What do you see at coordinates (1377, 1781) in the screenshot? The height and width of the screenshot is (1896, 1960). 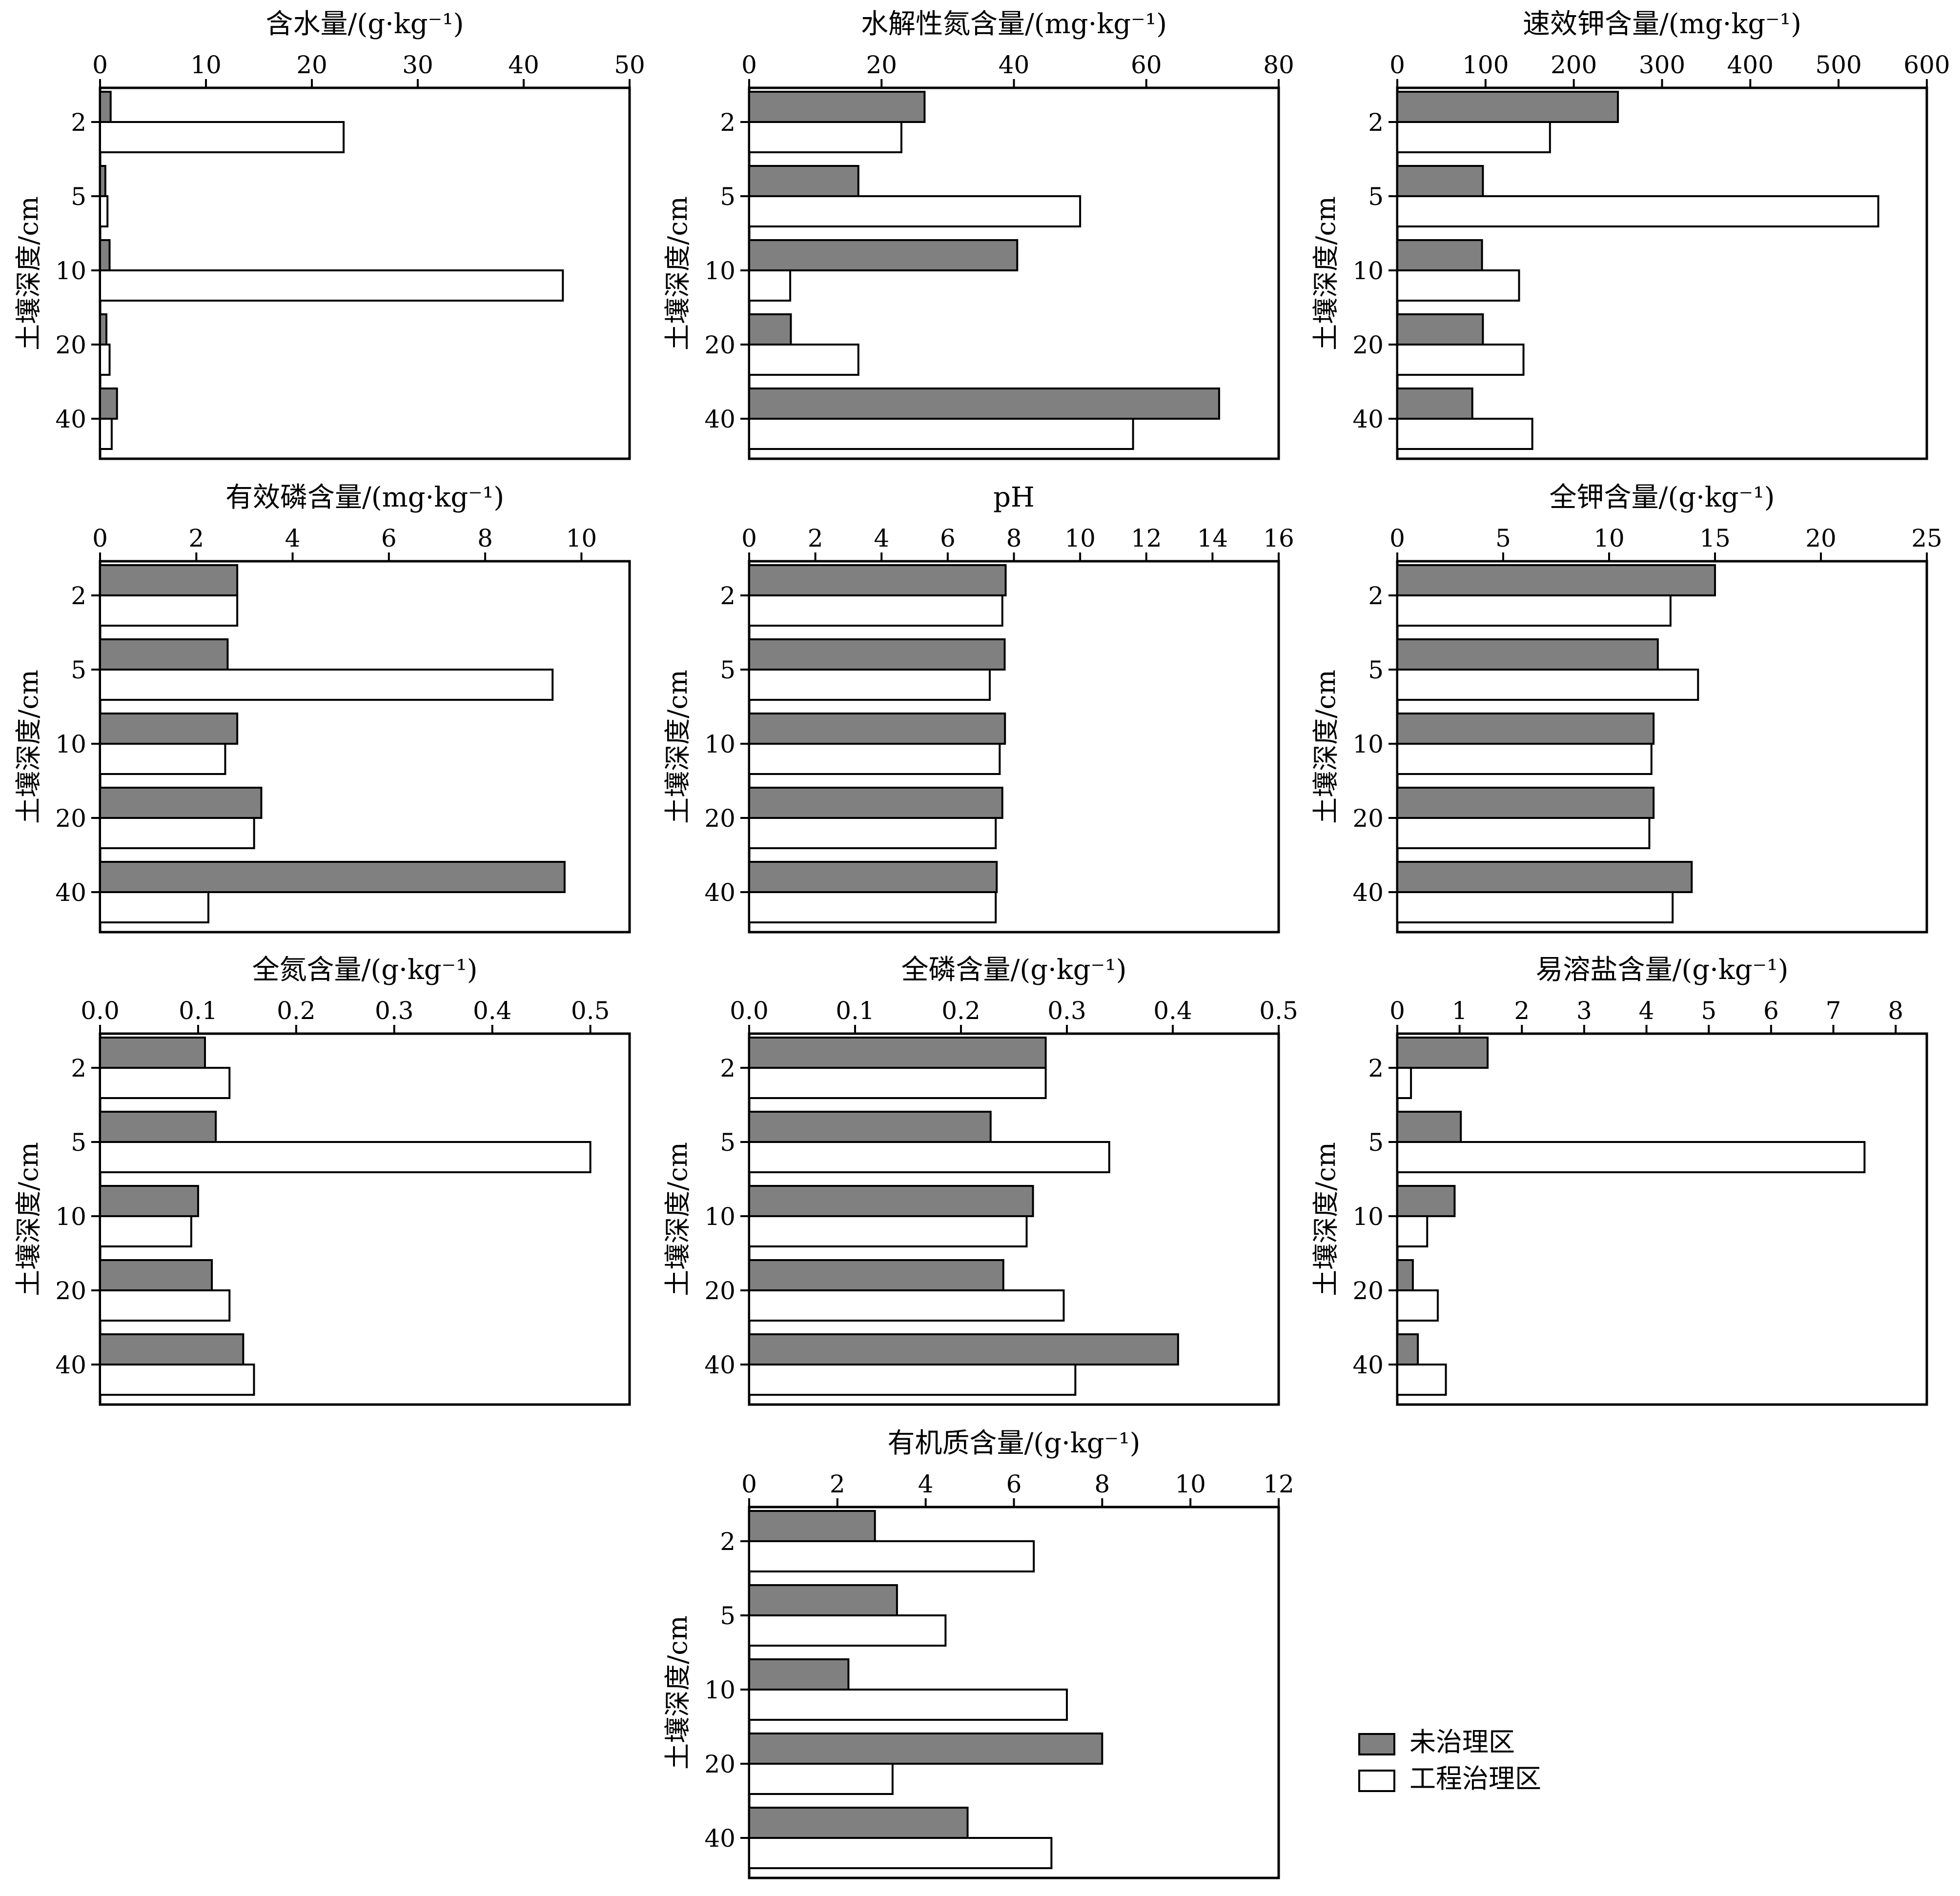 I see `legend-swatch-treated` at bounding box center [1377, 1781].